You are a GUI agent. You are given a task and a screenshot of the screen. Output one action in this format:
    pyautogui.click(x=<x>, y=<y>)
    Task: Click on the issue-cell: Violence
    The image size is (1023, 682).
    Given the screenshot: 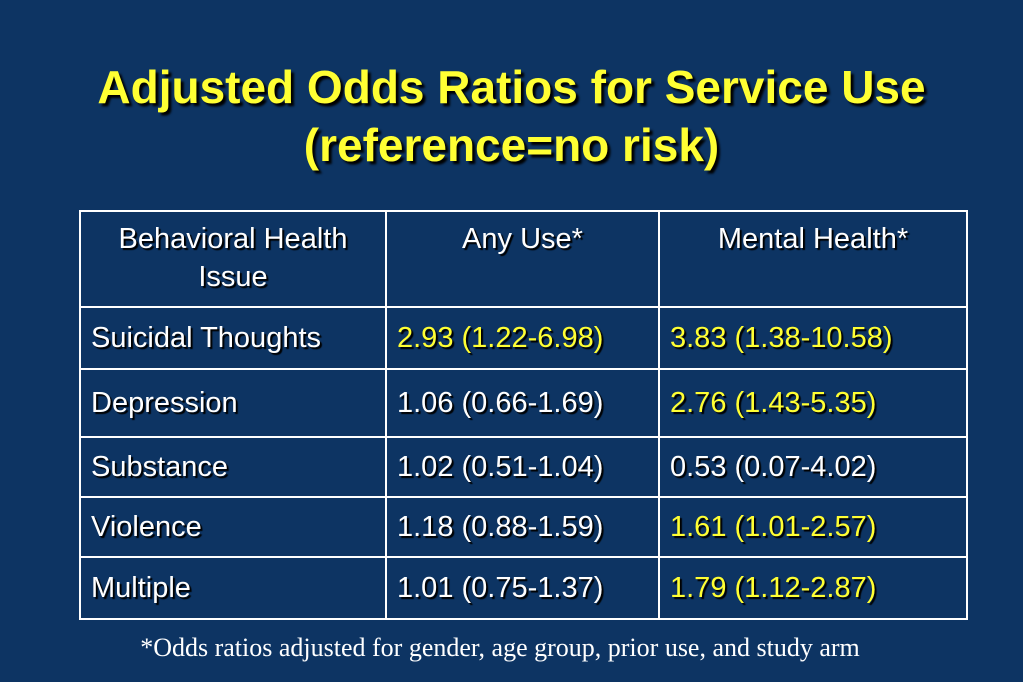 What is the action you would take?
    pyautogui.click(x=233, y=527)
    